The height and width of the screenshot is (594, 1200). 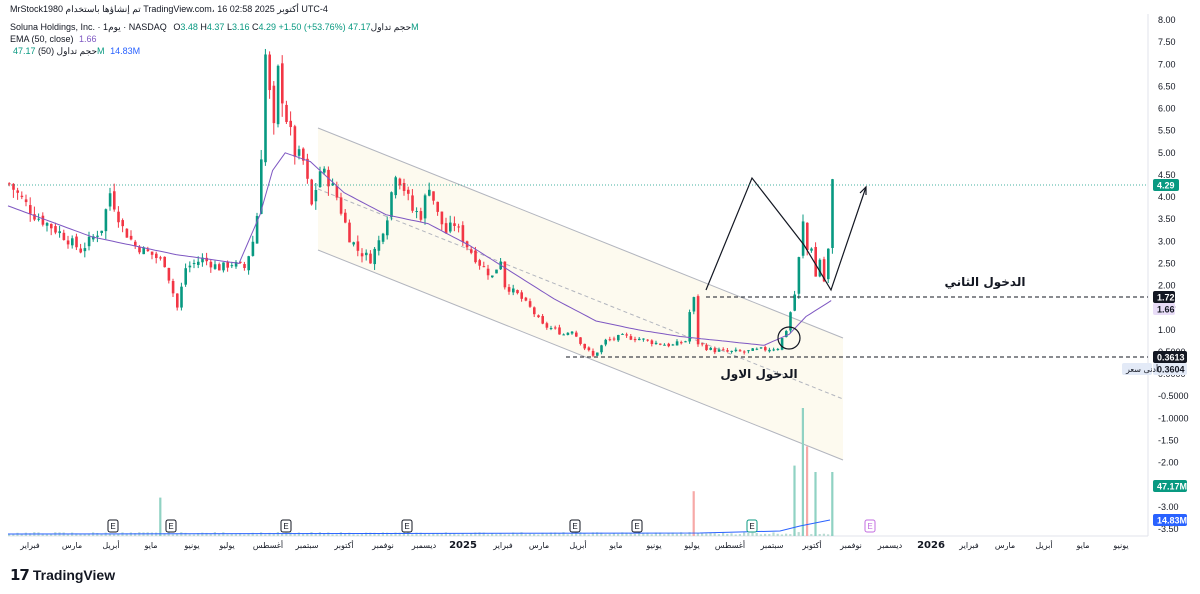 What do you see at coordinates (1166, 310) in the screenshot?
I see `ema-tag: 1.66` at bounding box center [1166, 310].